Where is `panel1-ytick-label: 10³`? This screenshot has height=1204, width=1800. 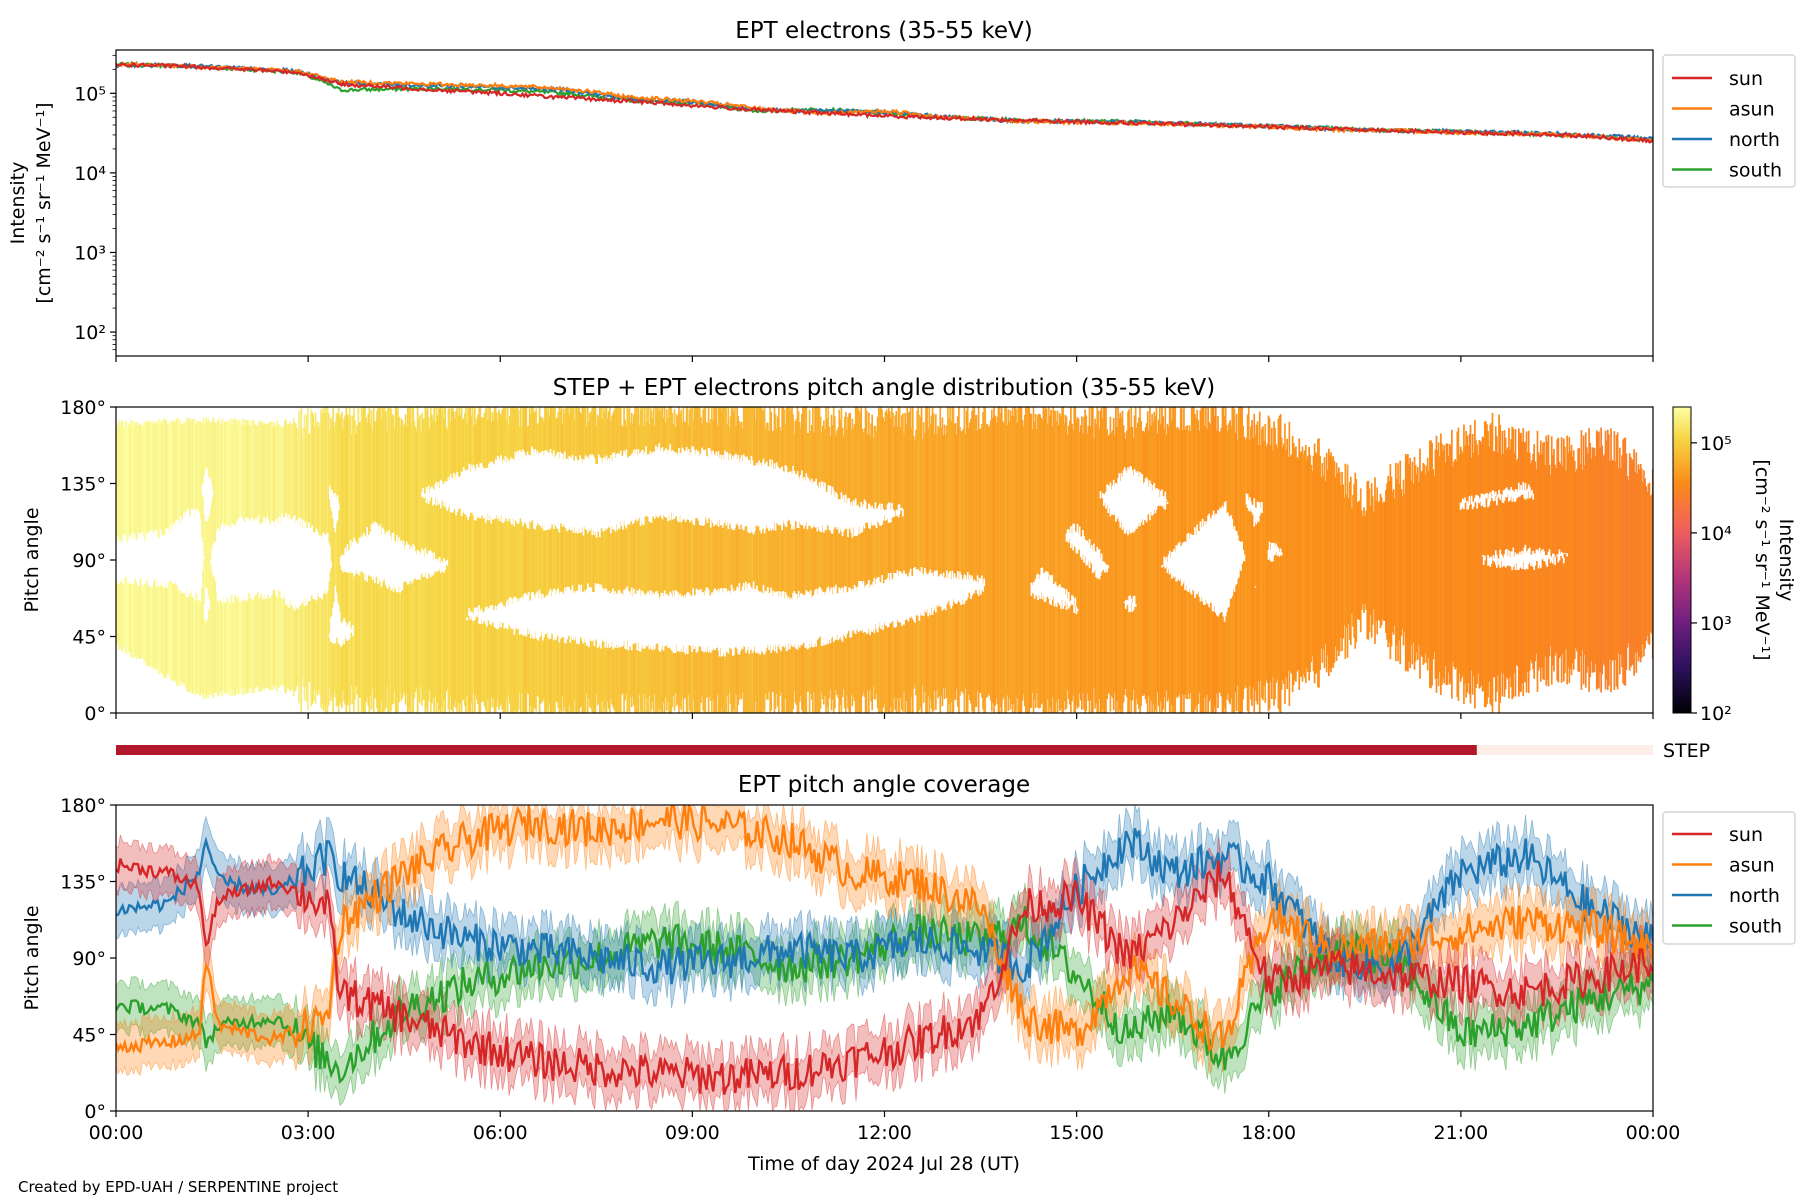
panel1-ytick-label: 10³ is located at coordinates (90, 253).